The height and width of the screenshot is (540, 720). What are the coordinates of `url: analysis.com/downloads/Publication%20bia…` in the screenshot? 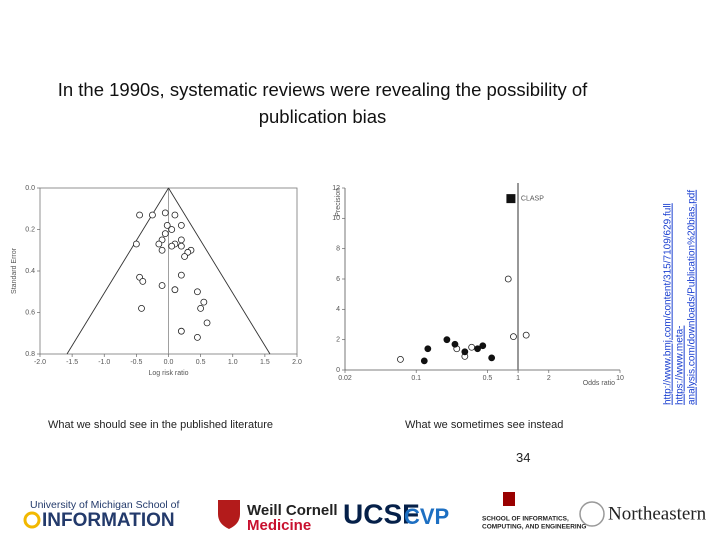 It's located at (692, 297).